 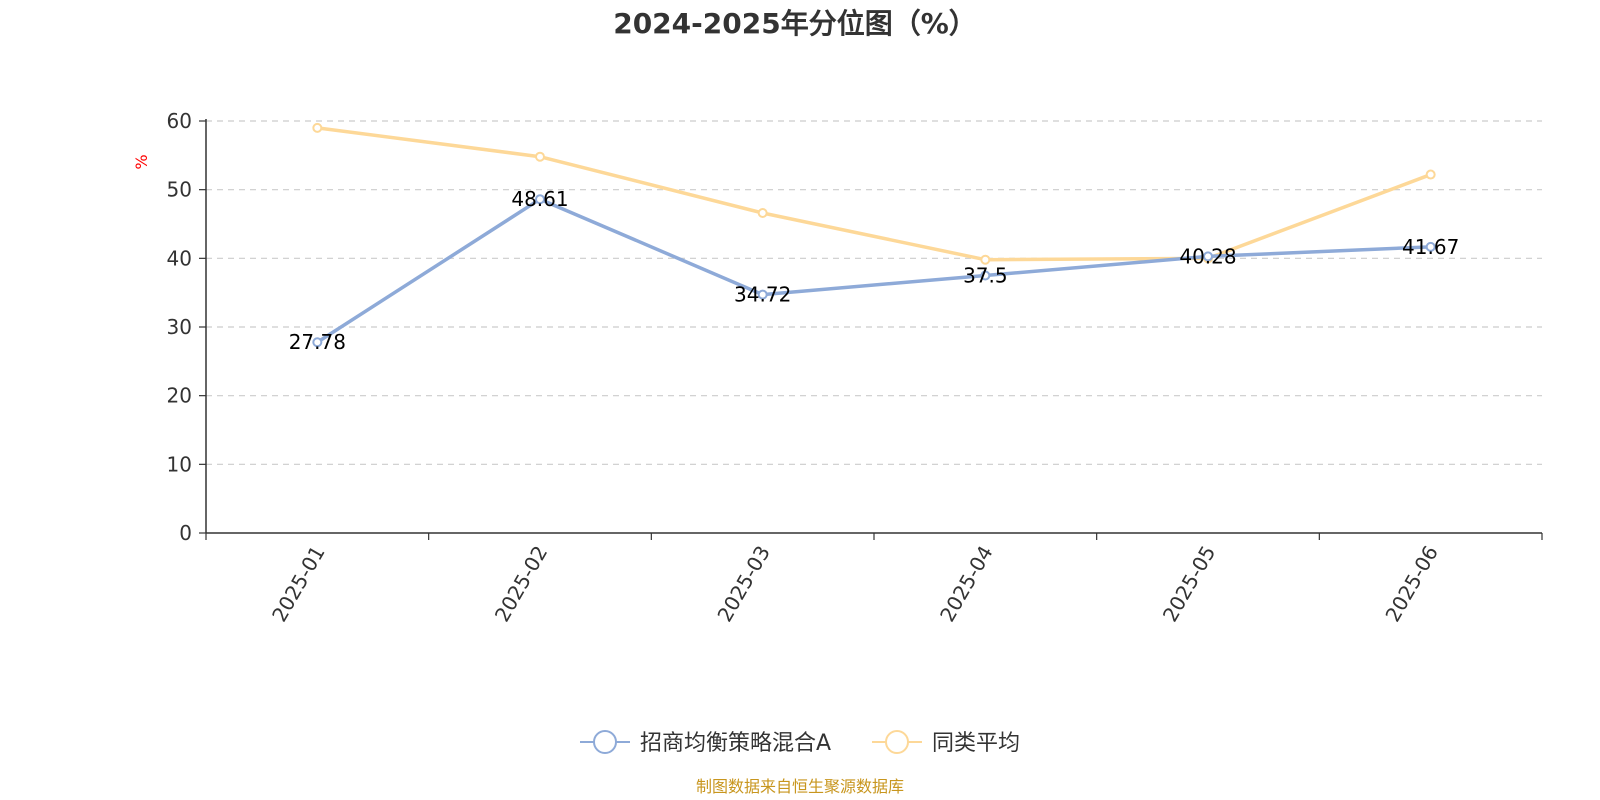 What do you see at coordinates (179, 396) in the screenshot?
I see `y-tick-label: 20` at bounding box center [179, 396].